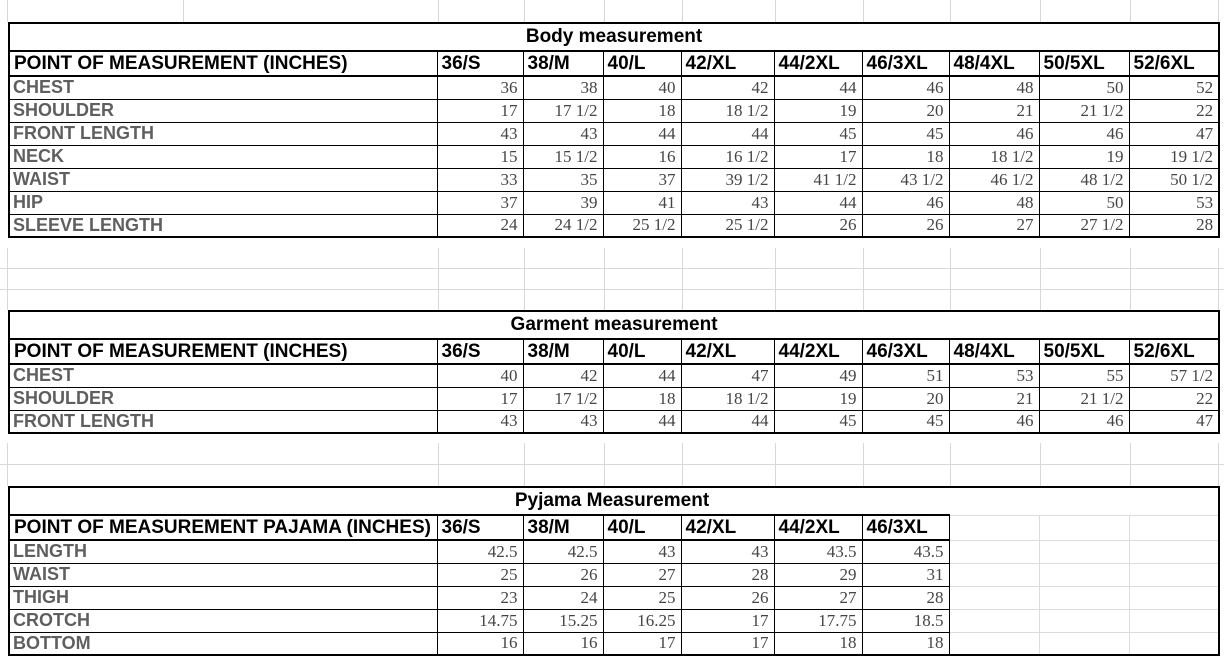 This screenshot has height=660, width=1224. What do you see at coordinates (1084, 398) in the screenshot?
I see `value-cell: 21 1/2` at bounding box center [1084, 398].